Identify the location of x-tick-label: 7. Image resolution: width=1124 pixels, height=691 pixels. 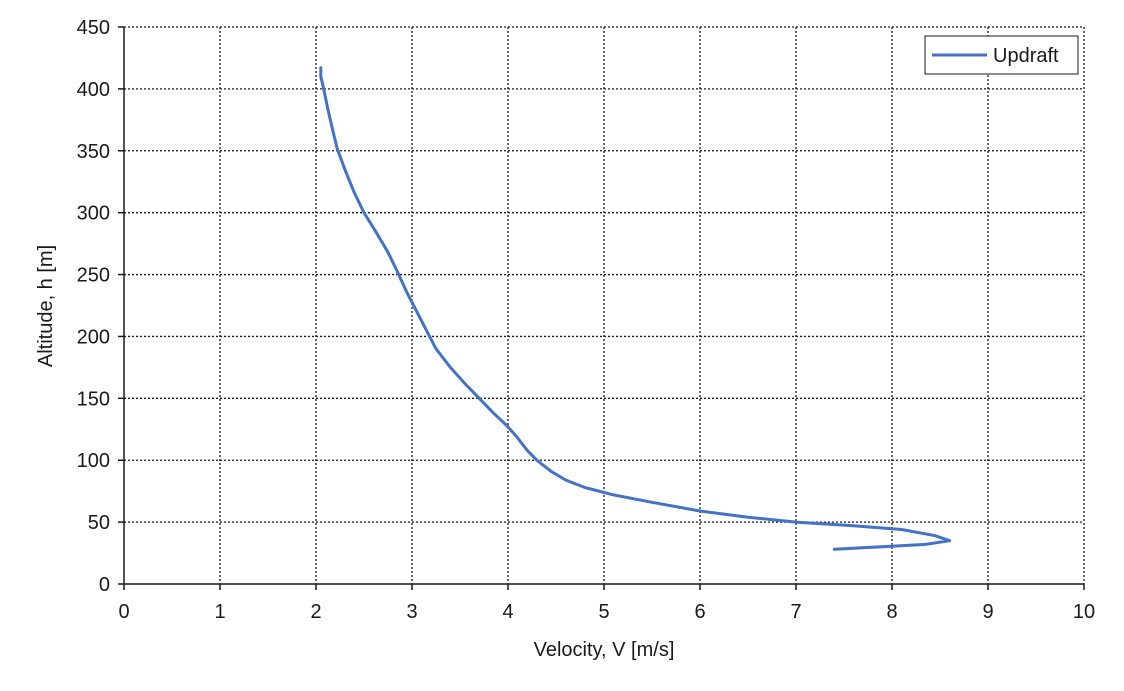
(795, 612).